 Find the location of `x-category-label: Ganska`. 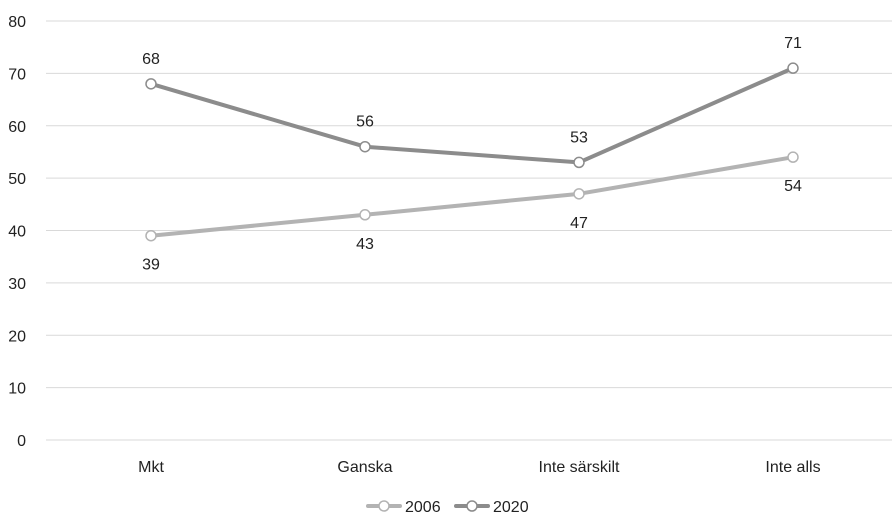

x-category-label: Ganska is located at coordinates (364, 467).